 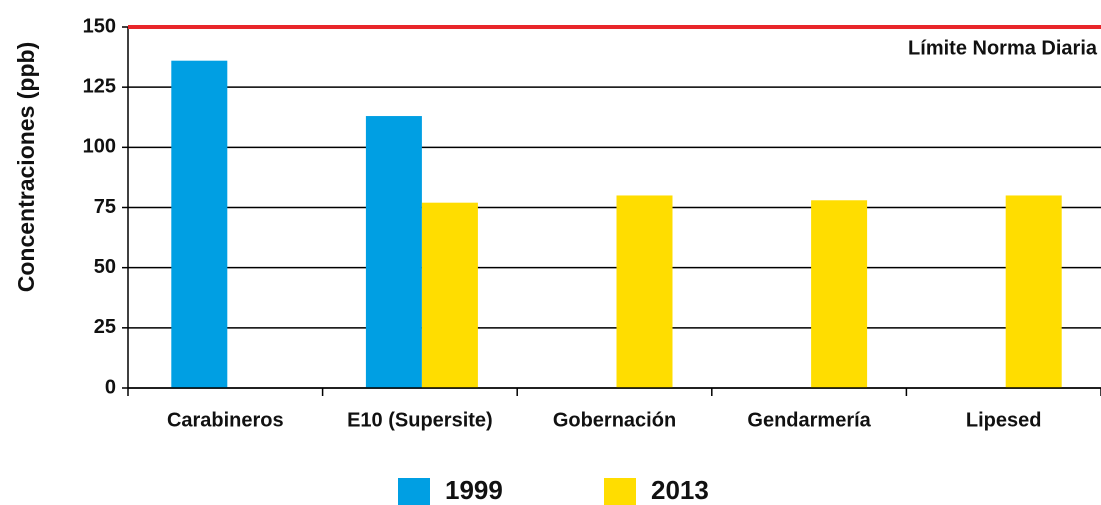 What do you see at coordinates (99, 86) in the screenshot?
I see `y-tick-label: 125` at bounding box center [99, 86].